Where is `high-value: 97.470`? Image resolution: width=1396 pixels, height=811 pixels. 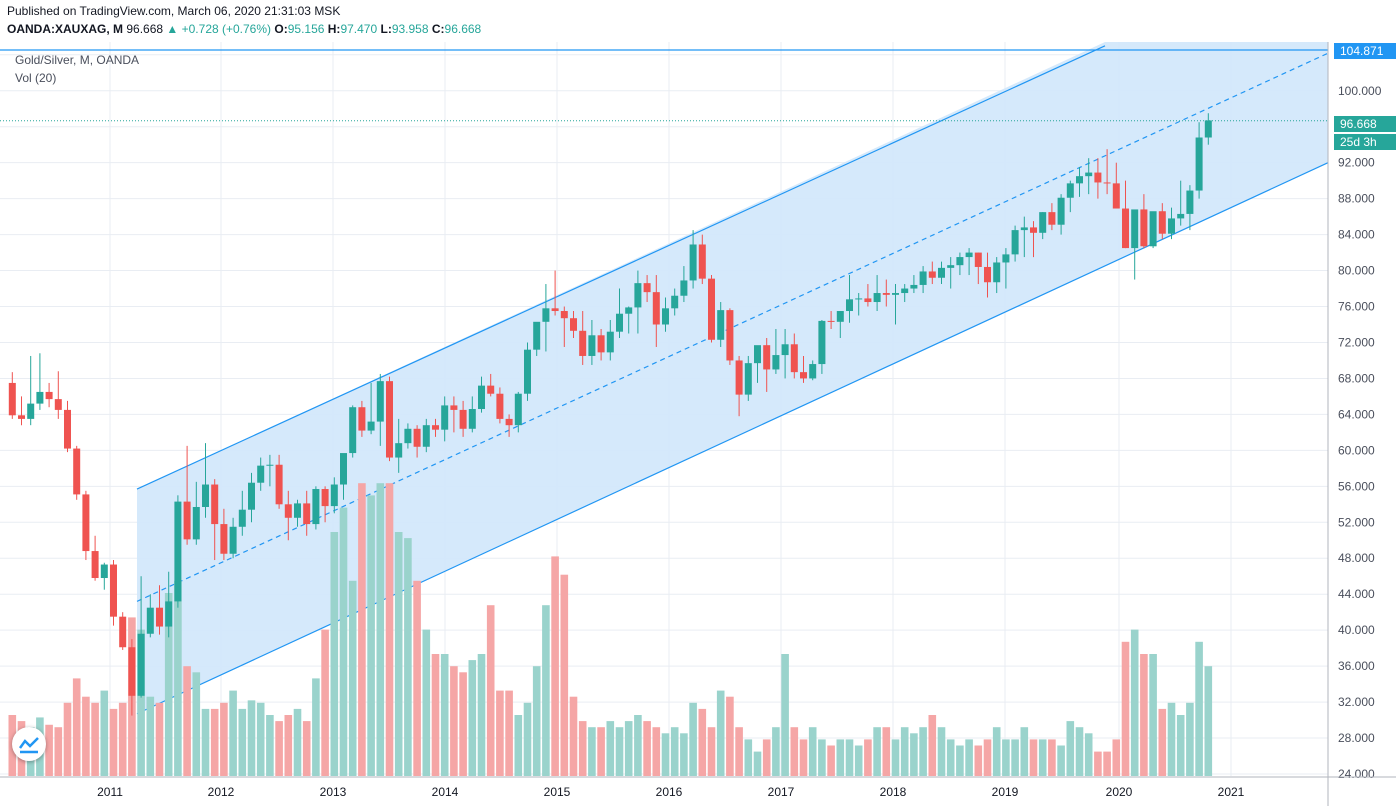
high-value: 97.470 is located at coordinates (359, 29).